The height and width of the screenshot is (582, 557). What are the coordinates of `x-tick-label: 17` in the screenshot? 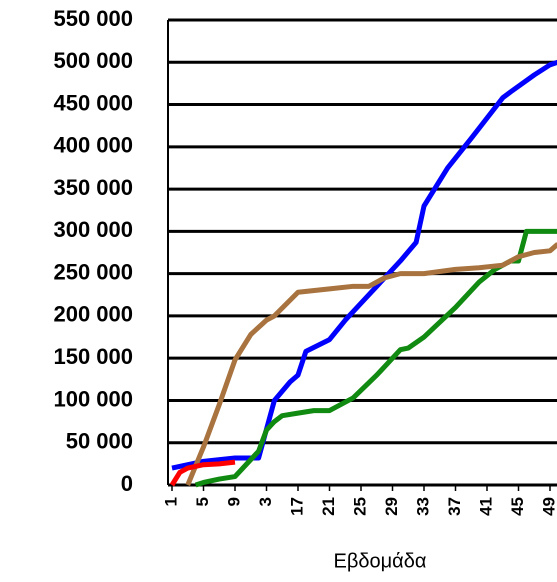 It's located at (296, 506).